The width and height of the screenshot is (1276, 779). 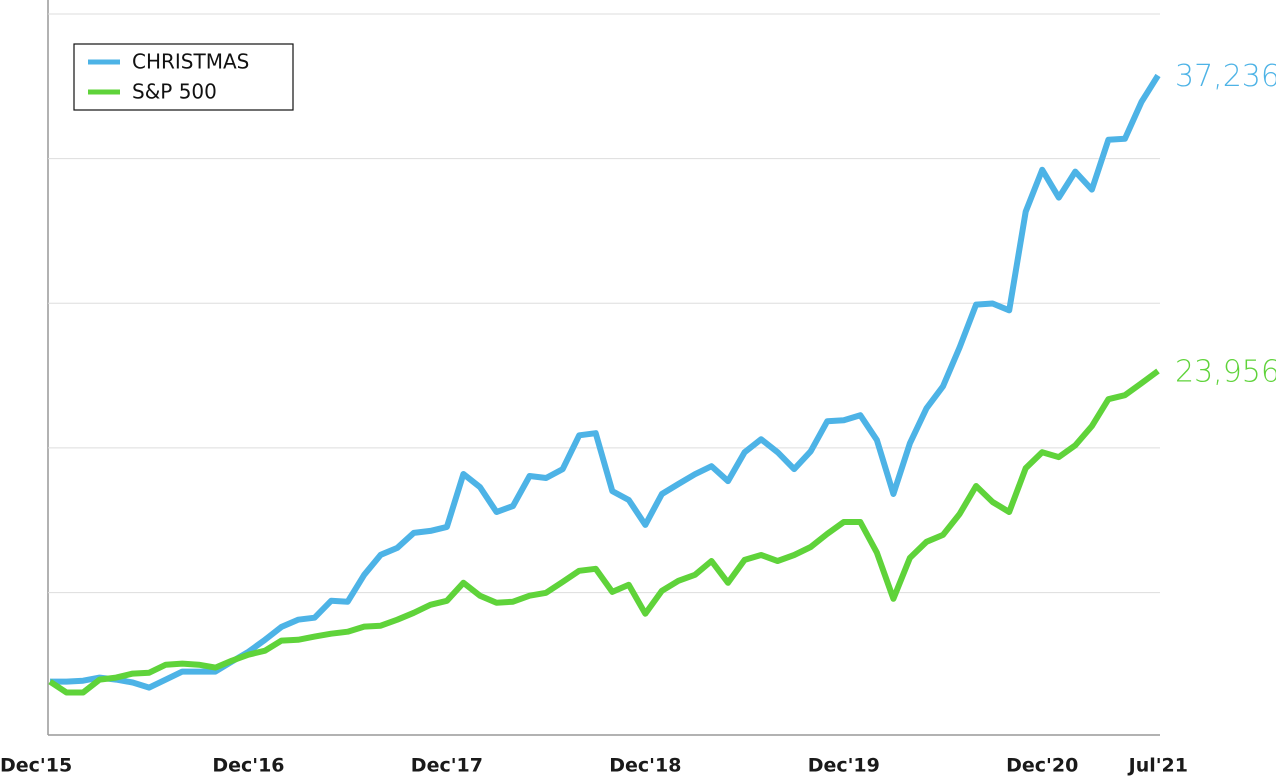 I want to click on x-tick-label: Dec'18, so click(x=645, y=766).